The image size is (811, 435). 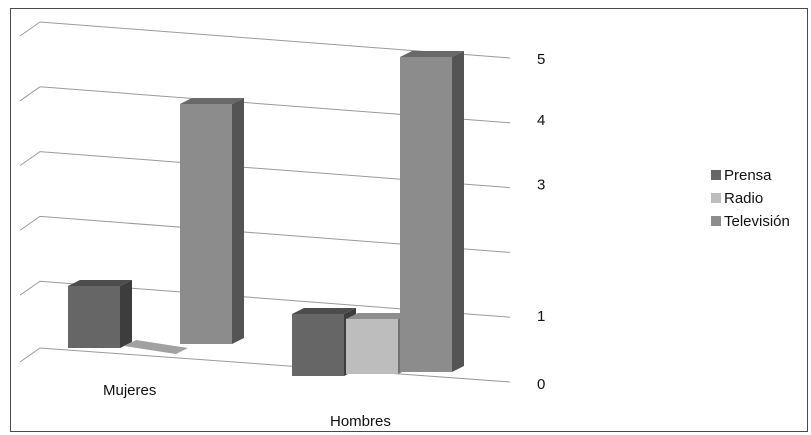 I want to click on category-label: Hombres, so click(x=360, y=421).